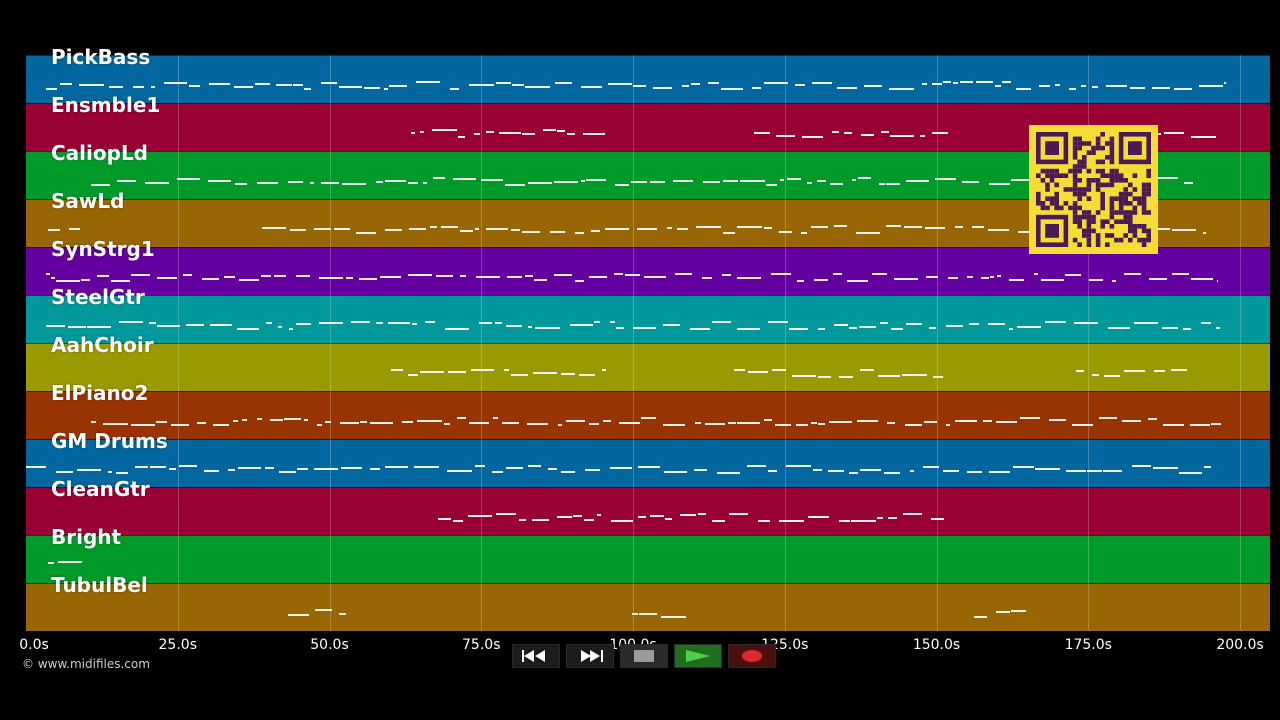 The image size is (1280, 720). I want to click on play-button, so click(698, 656).